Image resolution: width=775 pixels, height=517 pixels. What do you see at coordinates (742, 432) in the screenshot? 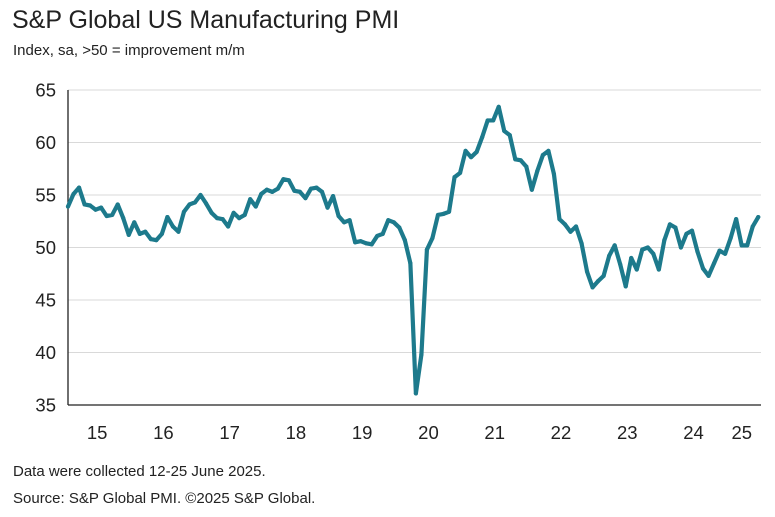
I see `x-tick-label-25: 25` at bounding box center [742, 432].